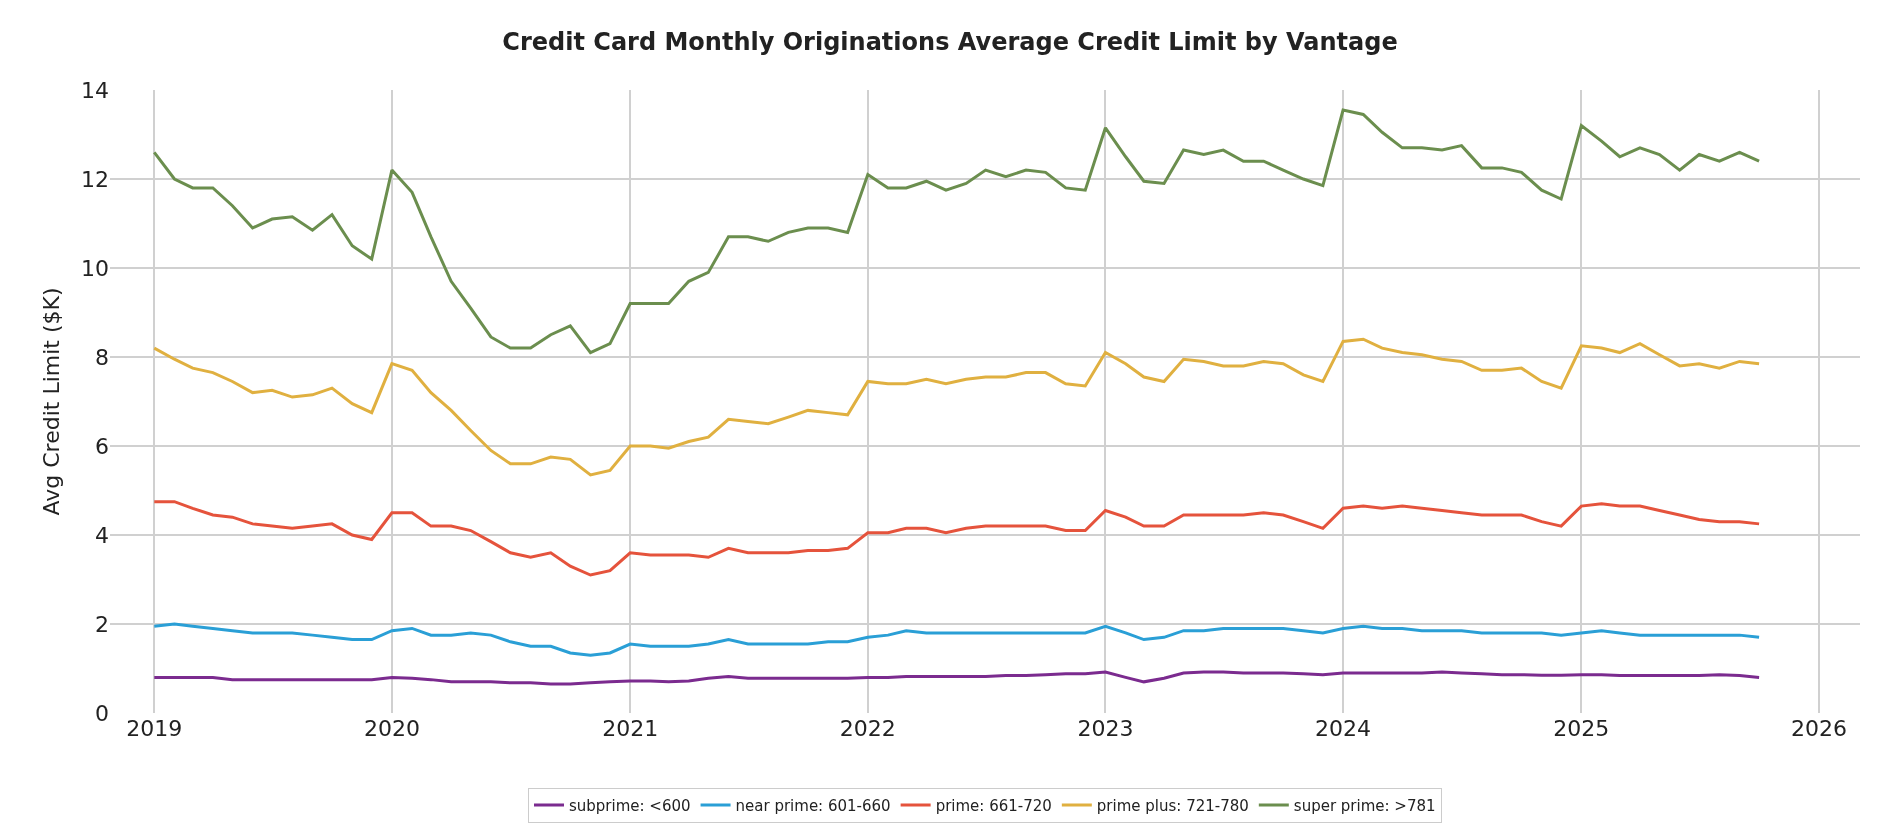  Describe the element at coordinates (102, 713) in the screenshot. I see `y-tick-label: 0` at that location.